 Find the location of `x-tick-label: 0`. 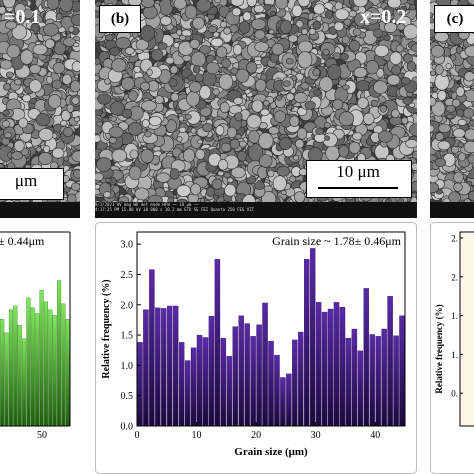

x-tick-label: 0 is located at coordinates (137, 435).